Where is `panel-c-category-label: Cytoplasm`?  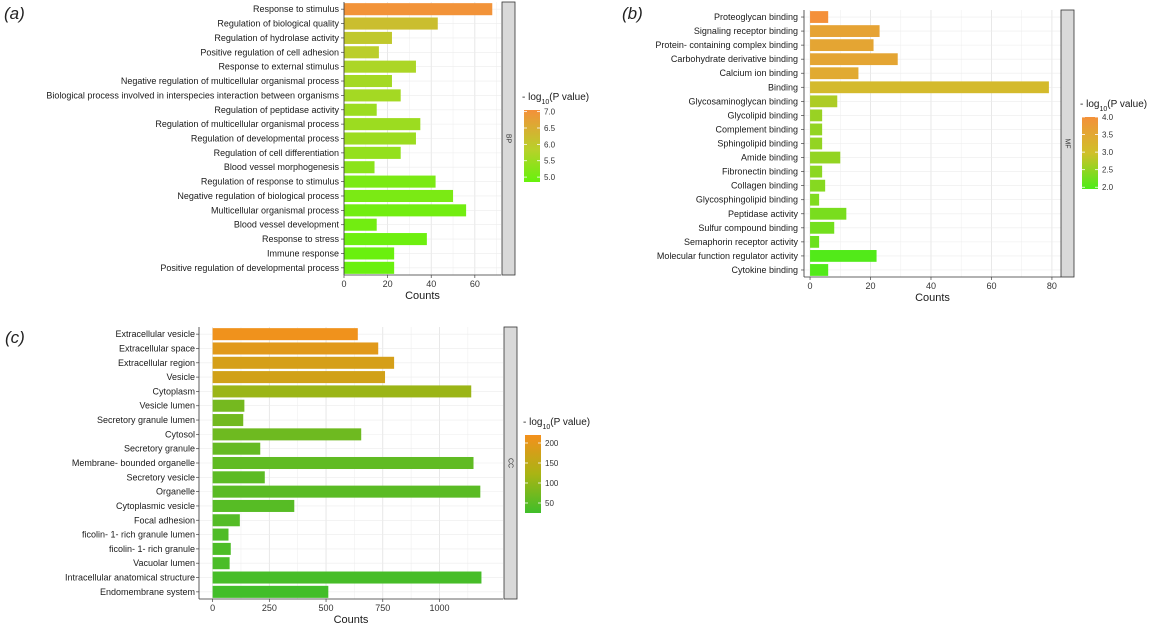 panel-c-category-label: Cytoplasm is located at coordinates (173, 391).